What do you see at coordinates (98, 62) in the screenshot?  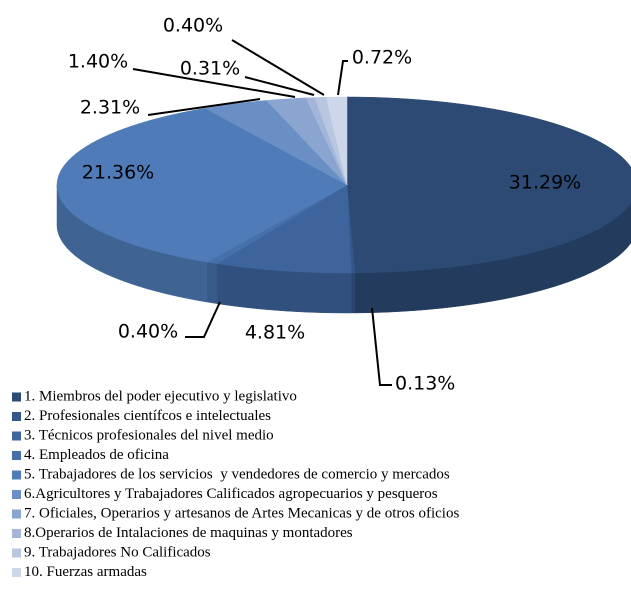 I see `data-label: 1.40%` at bounding box center [98, 62].